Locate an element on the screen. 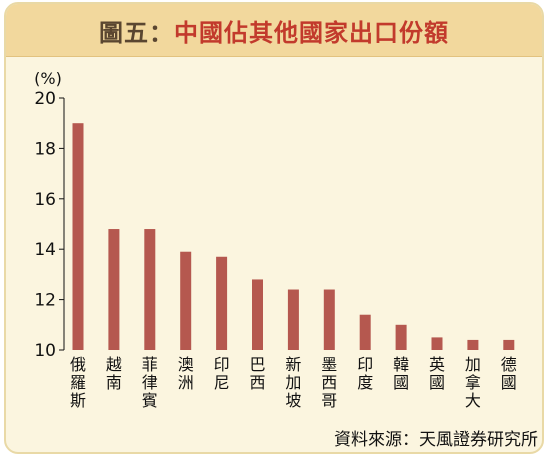 This screenshot has height=460, width=550. x-label-6-char-1: 巴 is located at coordinates (257, 364).